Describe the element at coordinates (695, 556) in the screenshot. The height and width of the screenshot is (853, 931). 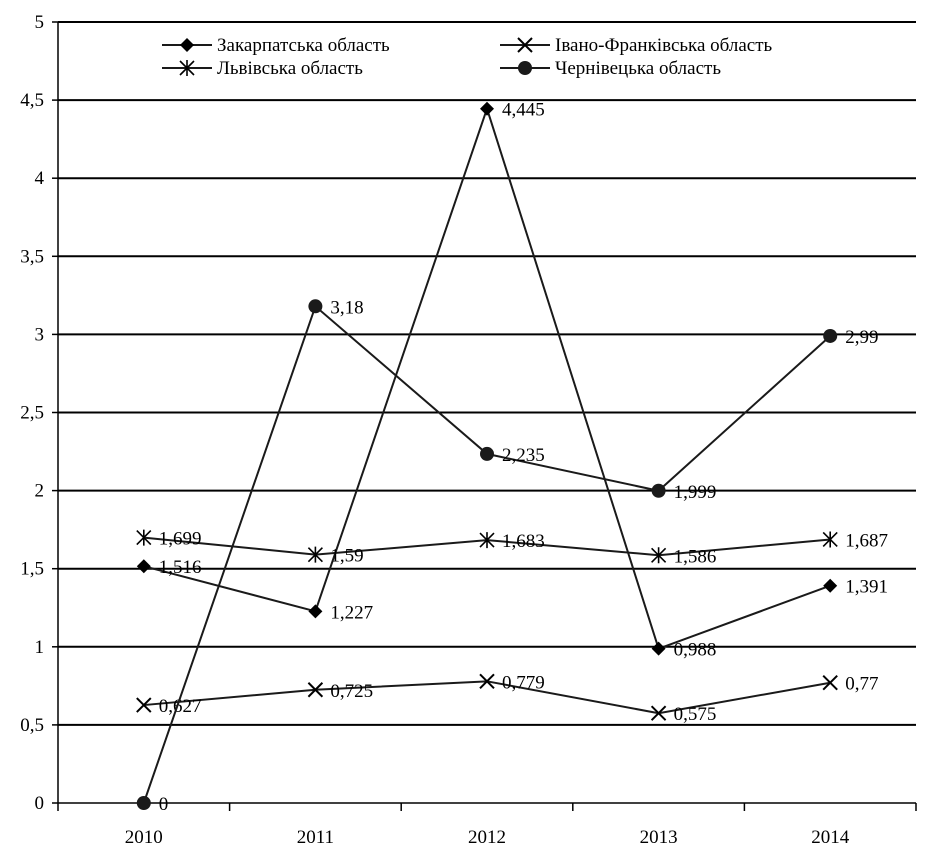
I see `data-label: 1,586` at that location.